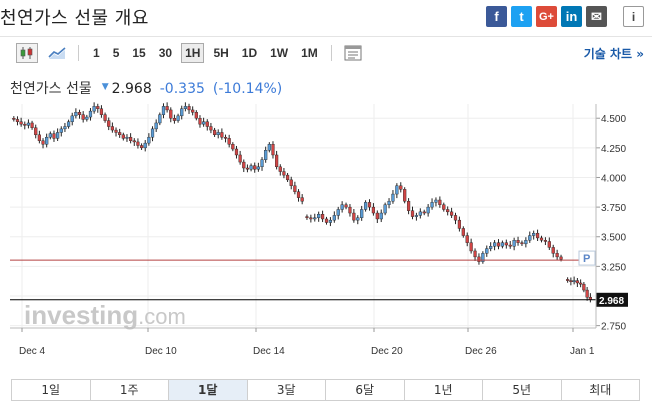 The image size is (652, 415). I want to click on x-tick-label: Dec 10, so click(161, 351).